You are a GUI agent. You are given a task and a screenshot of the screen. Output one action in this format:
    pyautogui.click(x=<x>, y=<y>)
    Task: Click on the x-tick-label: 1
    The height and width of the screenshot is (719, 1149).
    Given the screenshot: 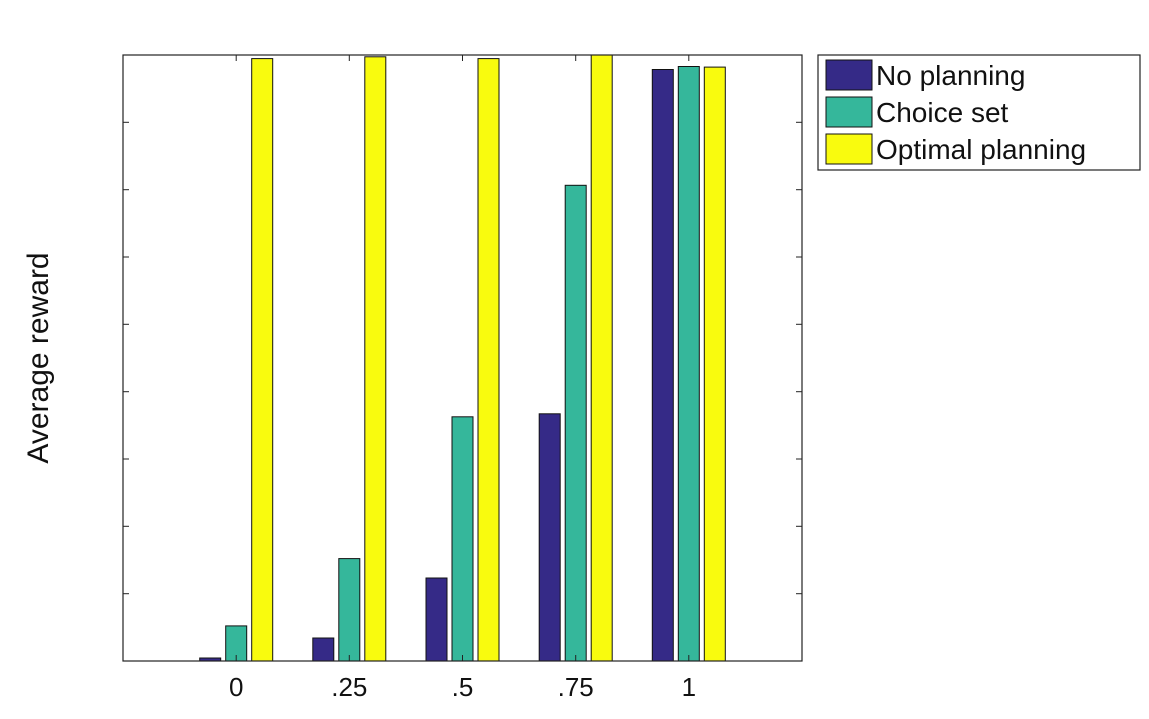 What is the action you would take?
    pyautogui.click(x=689, y=687)
    